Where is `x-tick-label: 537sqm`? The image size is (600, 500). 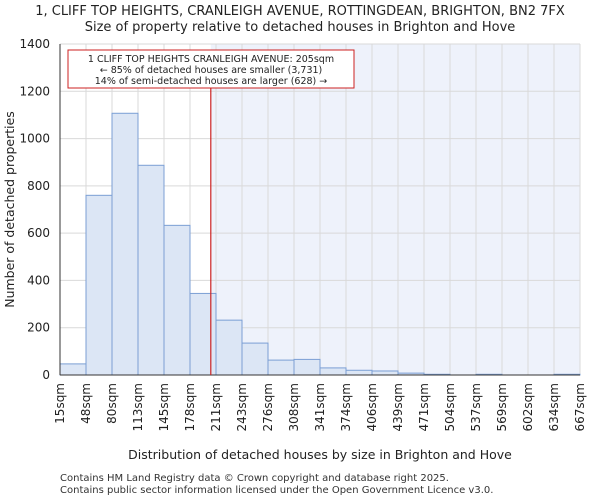
x-tick-label: 537sqm is located at coordinates (476, 407).